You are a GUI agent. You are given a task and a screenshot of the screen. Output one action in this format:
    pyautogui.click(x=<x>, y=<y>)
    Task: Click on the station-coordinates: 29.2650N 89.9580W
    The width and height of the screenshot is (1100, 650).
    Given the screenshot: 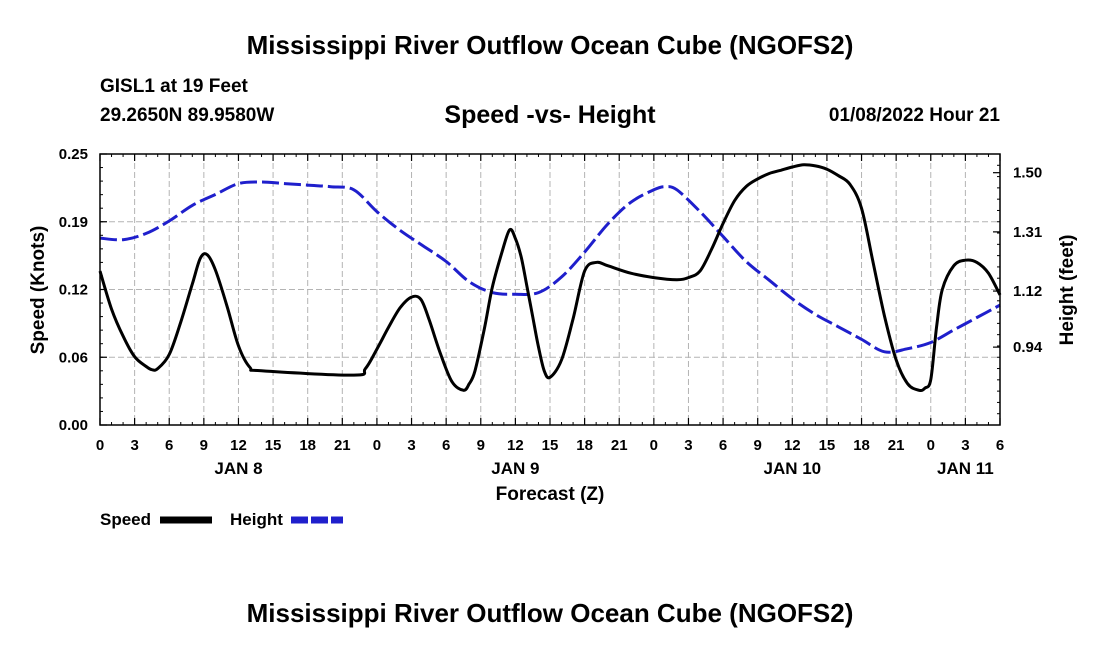 What is the action you would take?
    pyautogui.click(x=187, y=115)
    